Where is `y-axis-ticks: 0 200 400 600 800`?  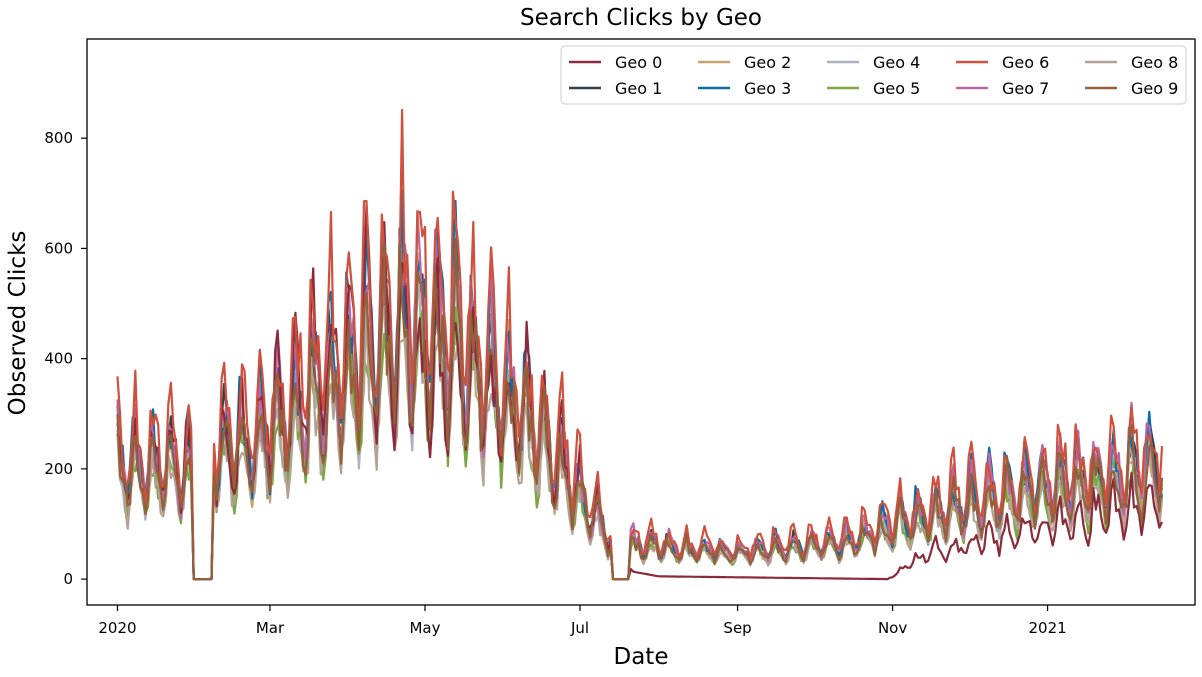 y-axis-ticks: 0 200 400 600 800 is located at coordinates (65, 358).